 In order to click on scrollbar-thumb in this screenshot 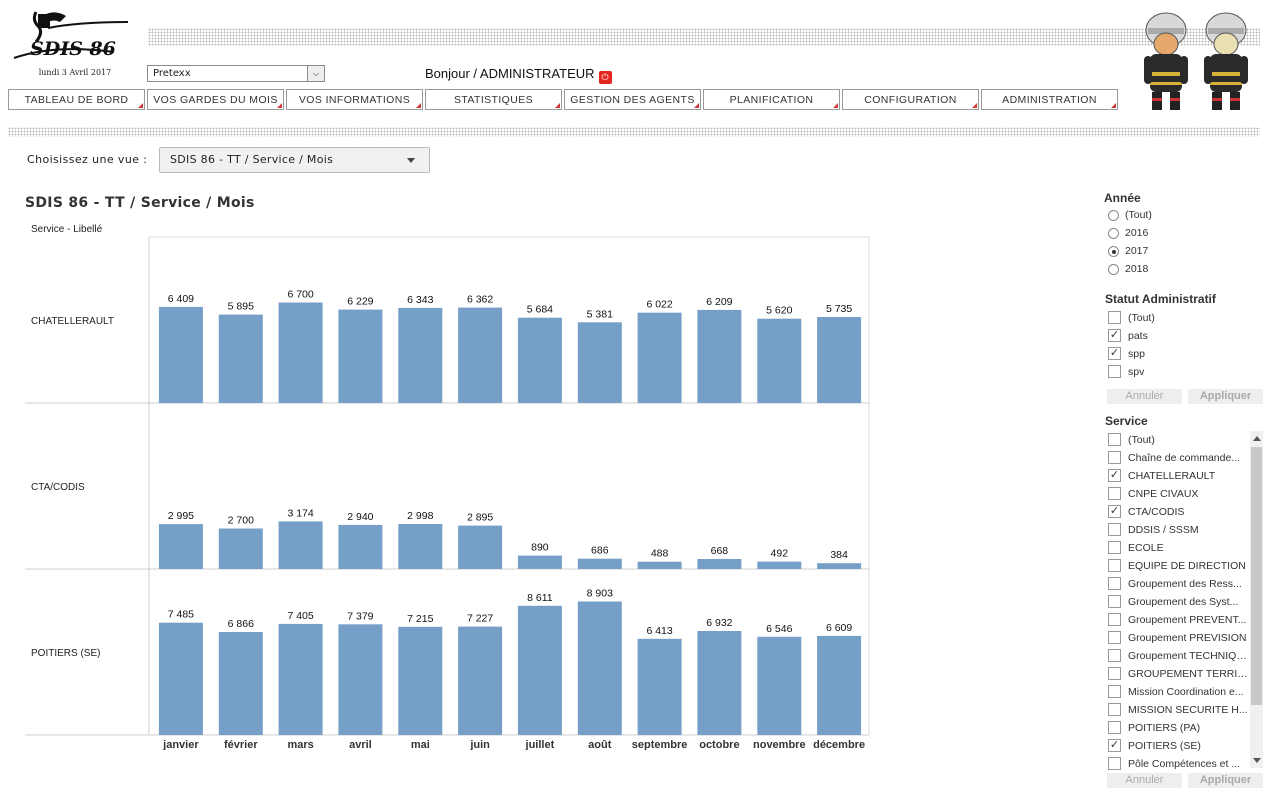, I will do `click(1256, 576)`.